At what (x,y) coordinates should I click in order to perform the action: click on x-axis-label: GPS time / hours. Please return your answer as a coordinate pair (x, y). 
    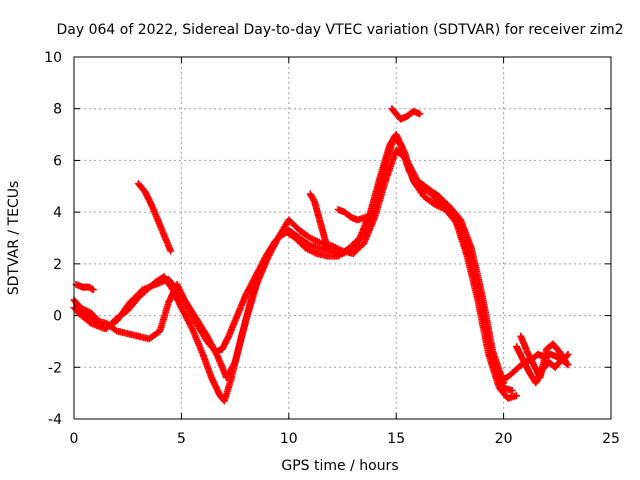
    Looking at the image, I should click on (339, 466).